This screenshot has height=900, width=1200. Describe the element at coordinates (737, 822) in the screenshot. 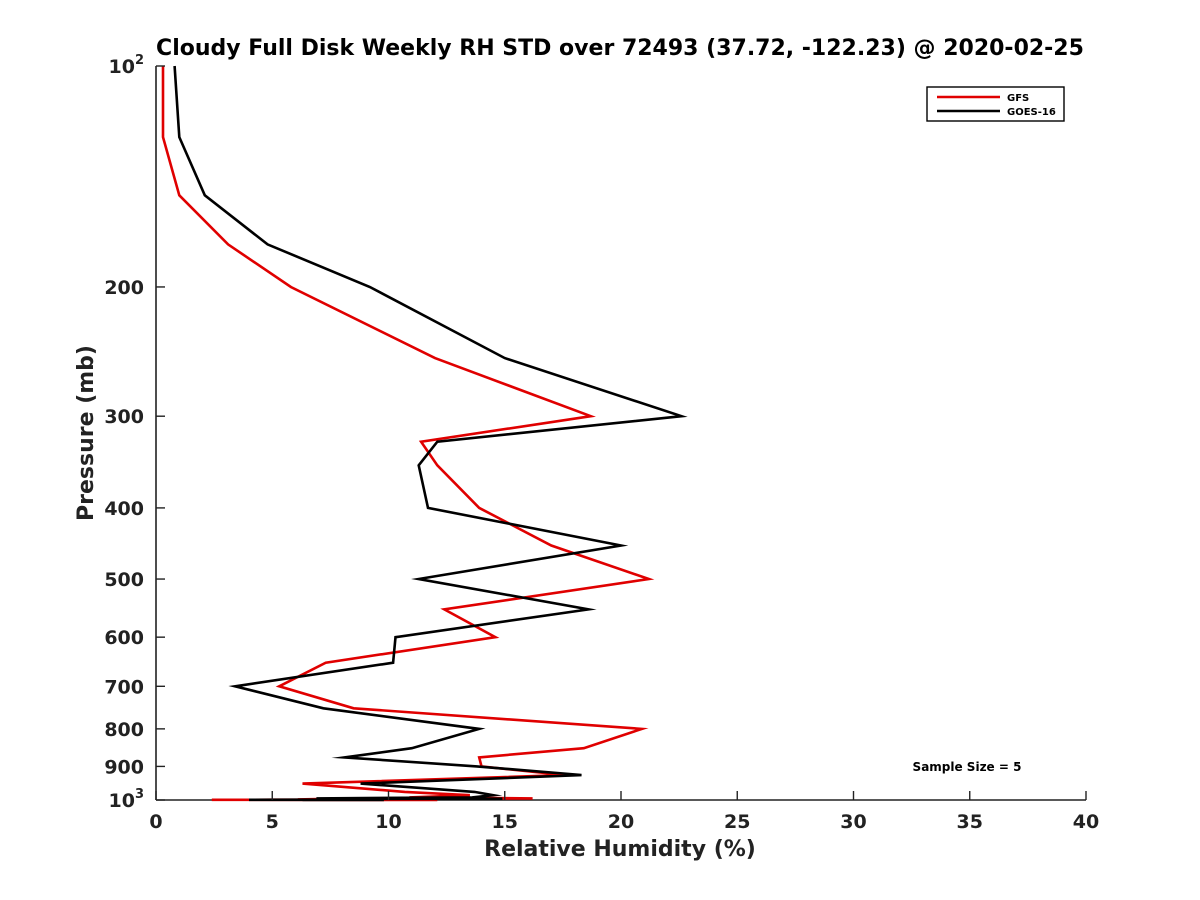

I see `x-tick-label: 25` at that location.